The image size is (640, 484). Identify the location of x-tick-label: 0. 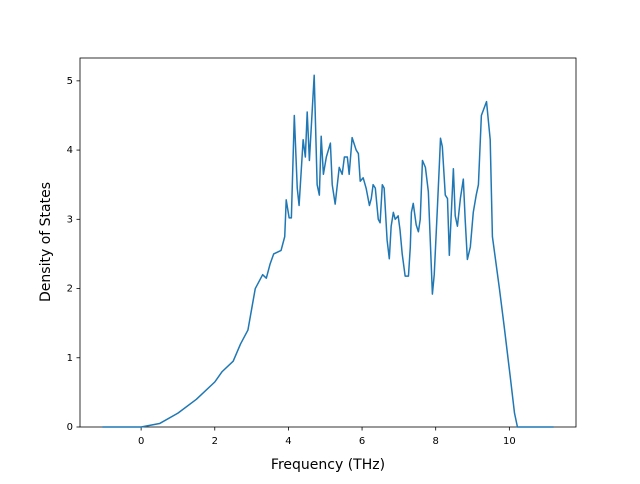
(141, 441).